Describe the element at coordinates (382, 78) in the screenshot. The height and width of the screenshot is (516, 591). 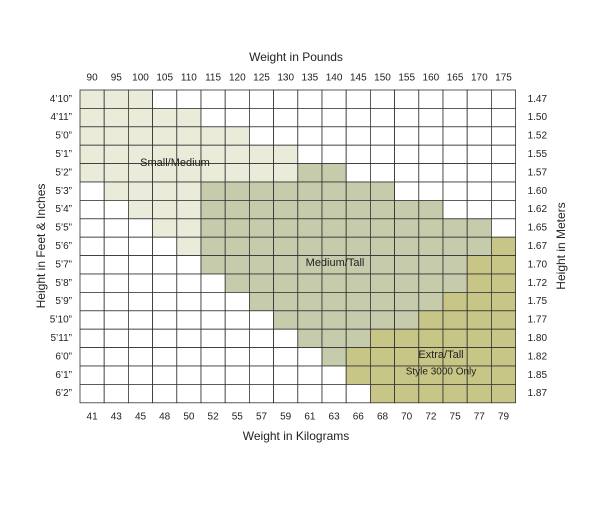
I see `pounds-label: 150` at that location.